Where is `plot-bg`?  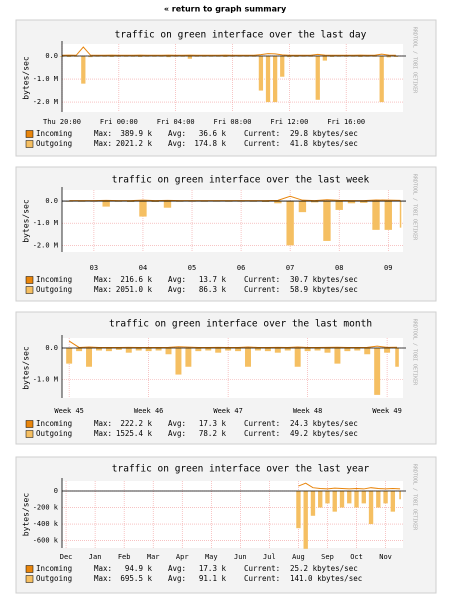 plot-bg is located at coordinates (232, 221).